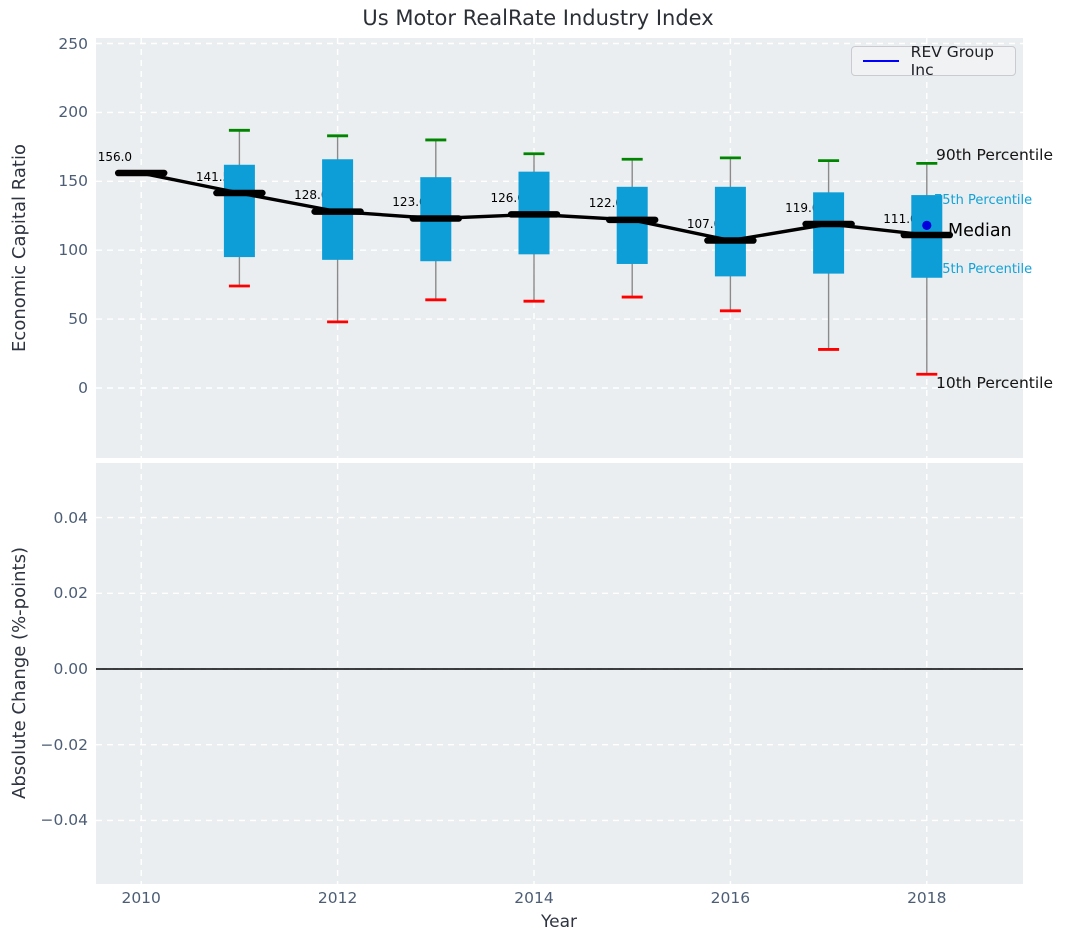  I want to click on bottom-y-axis-label: Absolute Change (%-points), so click(19, 673).